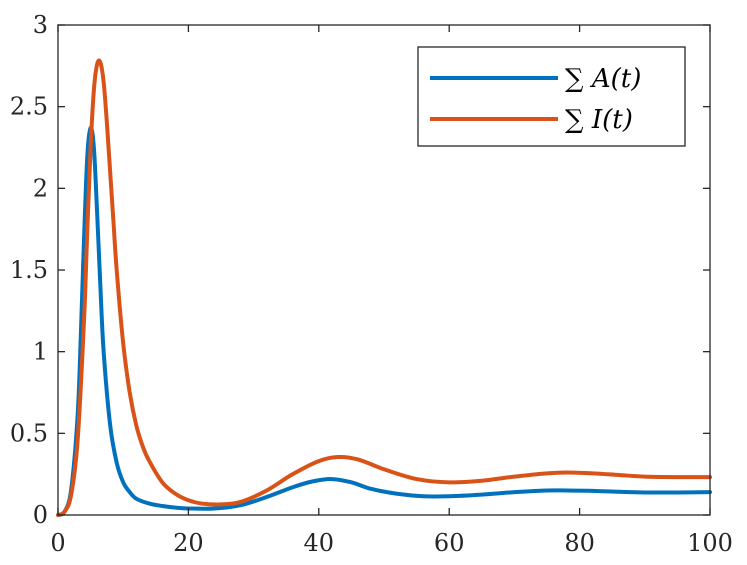 The height and width of the screenshot is (565, 747). Describe the element at coordinates (319, 543) in the screenshot. I see `x-tick-label-2: 40` at that location.